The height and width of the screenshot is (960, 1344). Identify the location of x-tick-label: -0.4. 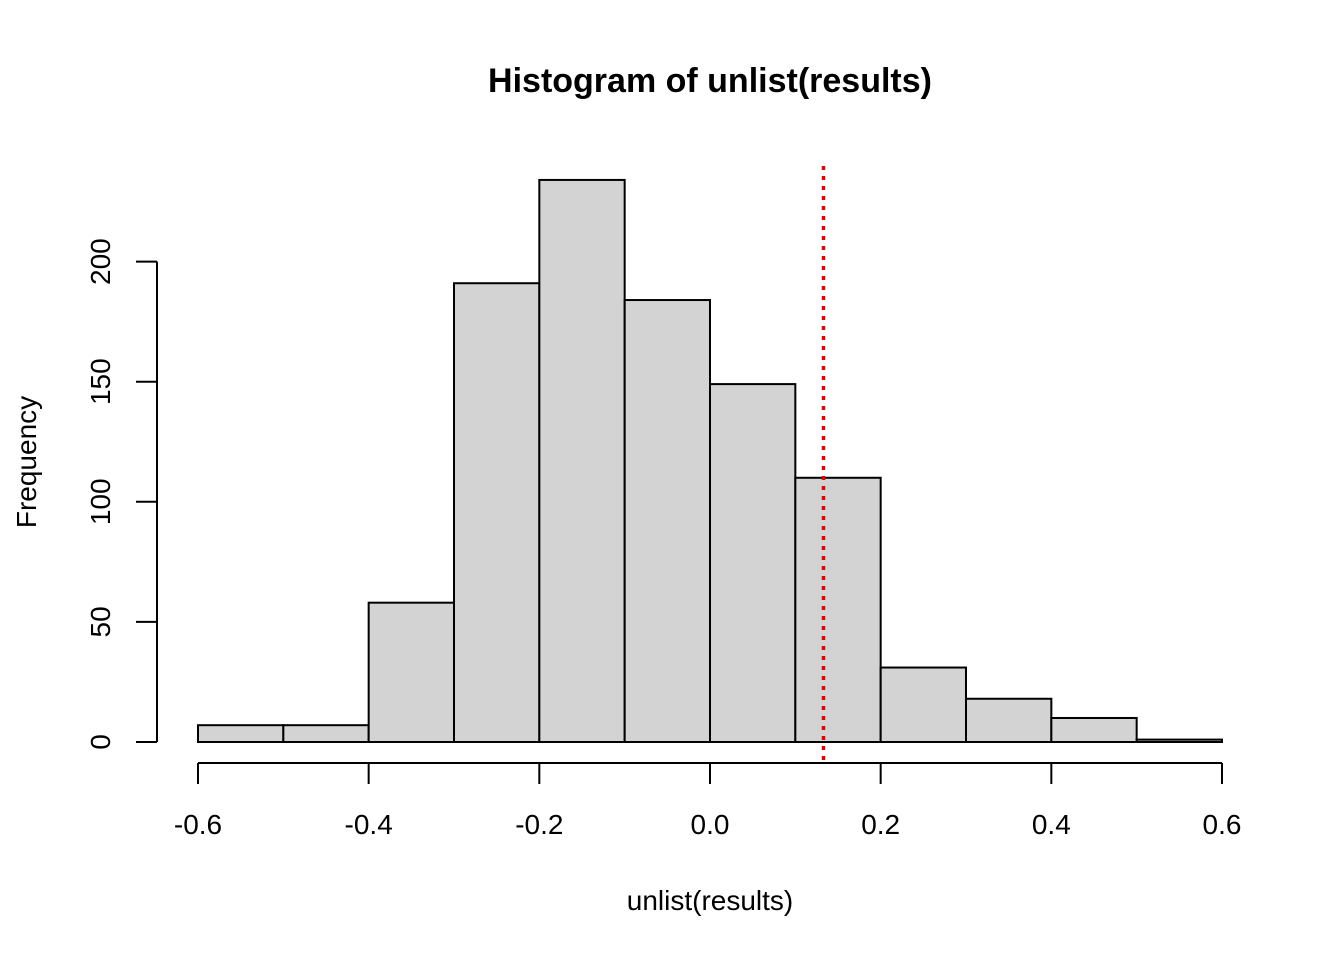
(369, 824).